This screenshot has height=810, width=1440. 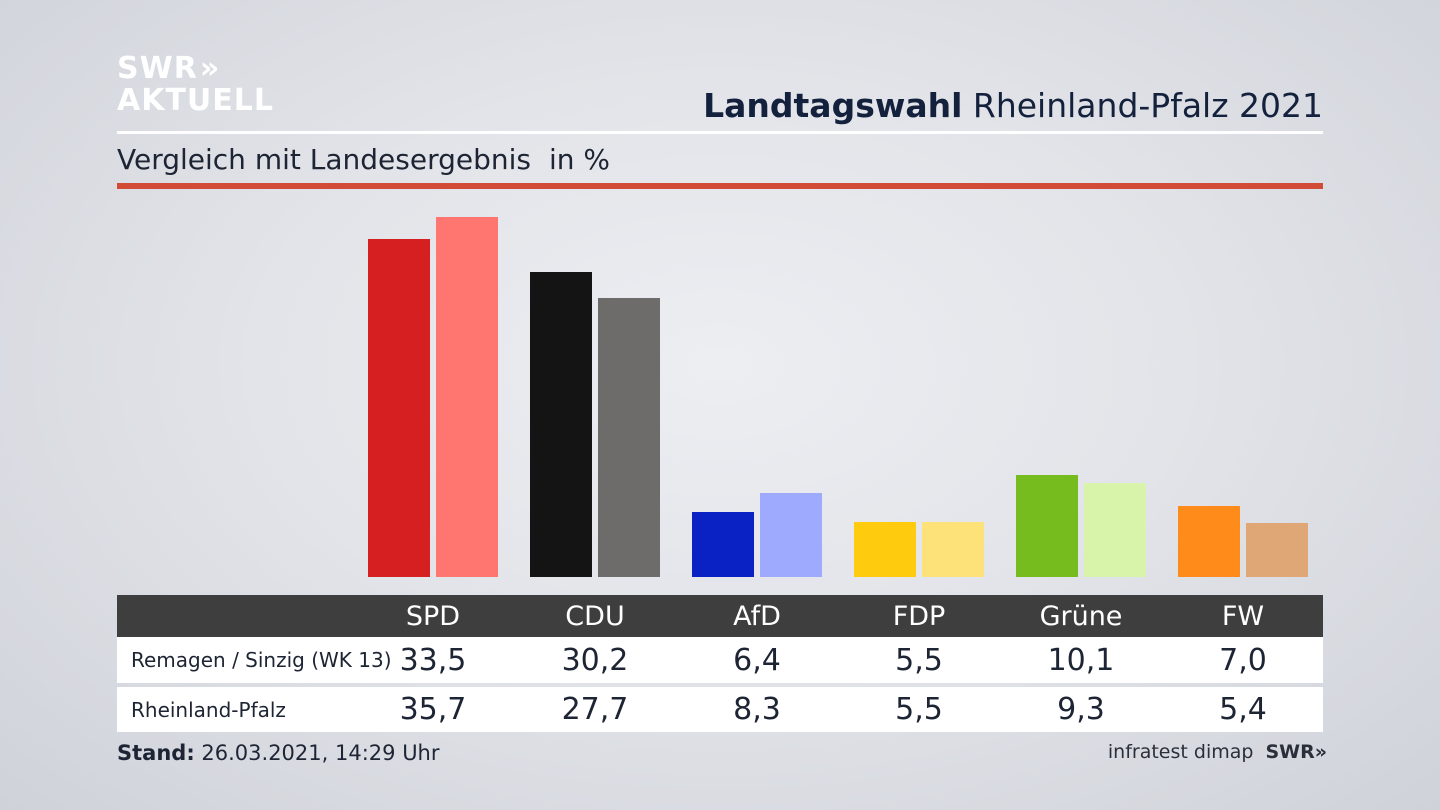 I want to click on swr-aktuell-logo: SWR» AKTUELL, so click(x=195, y=85).